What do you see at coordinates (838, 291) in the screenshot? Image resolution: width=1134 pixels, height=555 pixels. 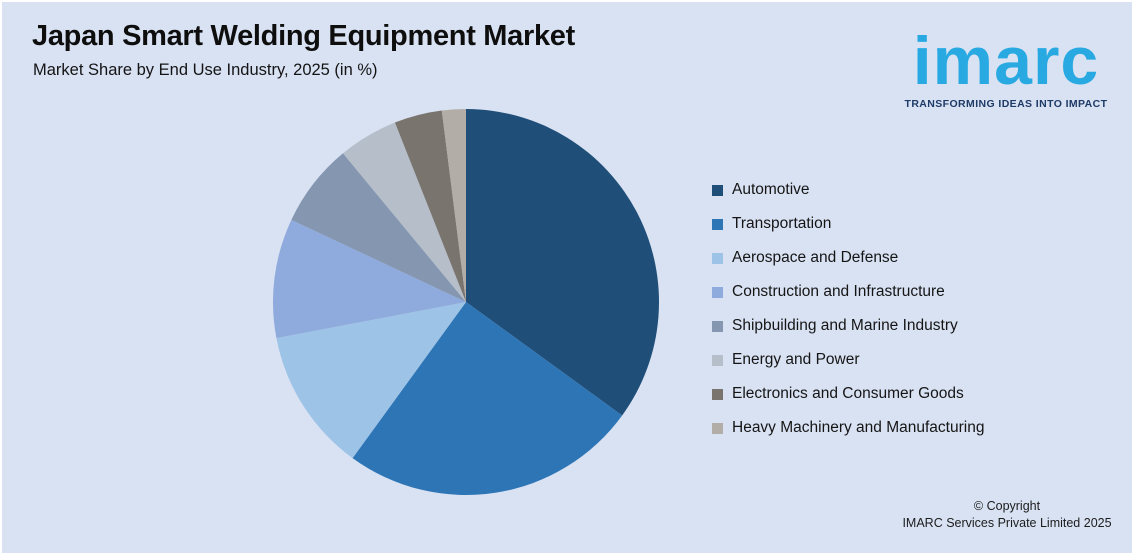 I see `legend-label: Construction and Infrastructure` at bounding box center [838, 291].